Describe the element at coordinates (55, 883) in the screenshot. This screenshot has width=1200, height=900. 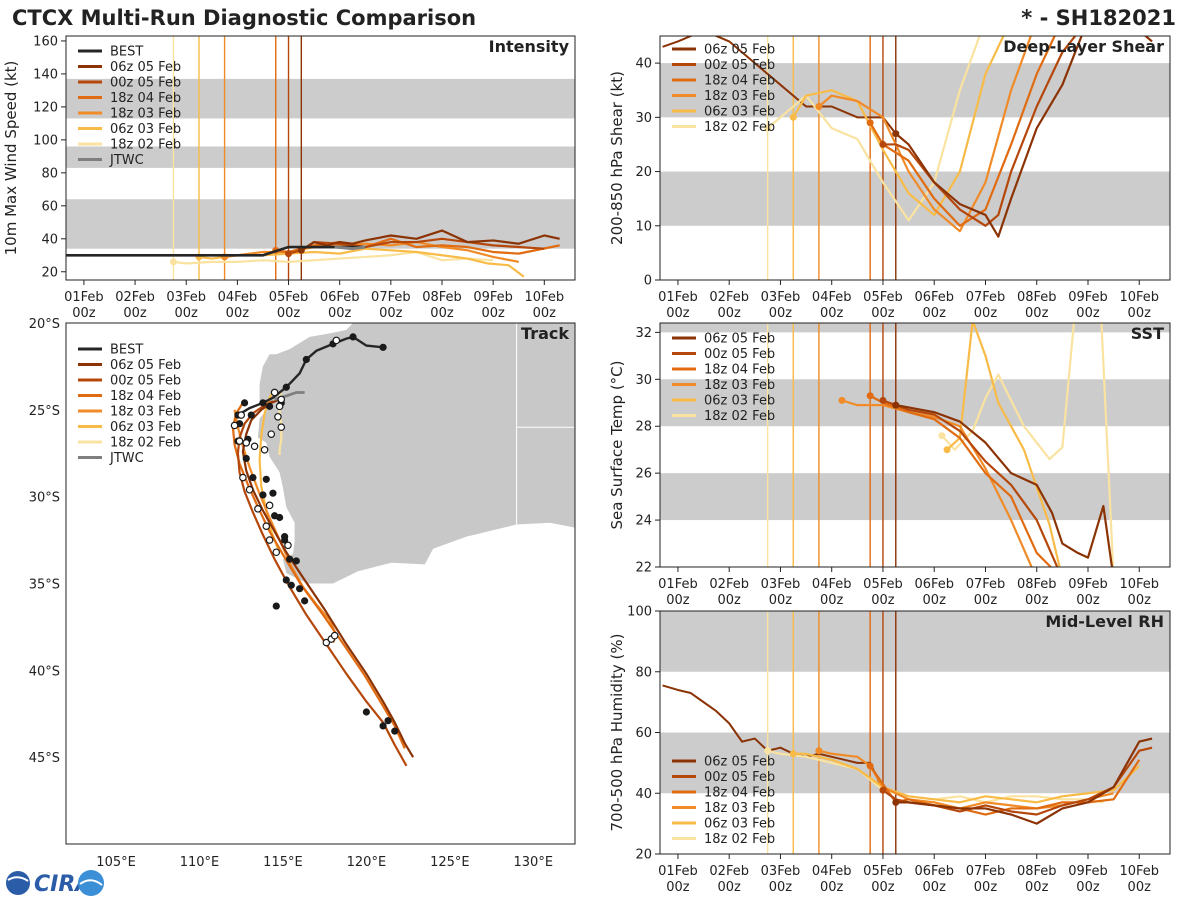
I see `cira-logo: CIRA` at that location.